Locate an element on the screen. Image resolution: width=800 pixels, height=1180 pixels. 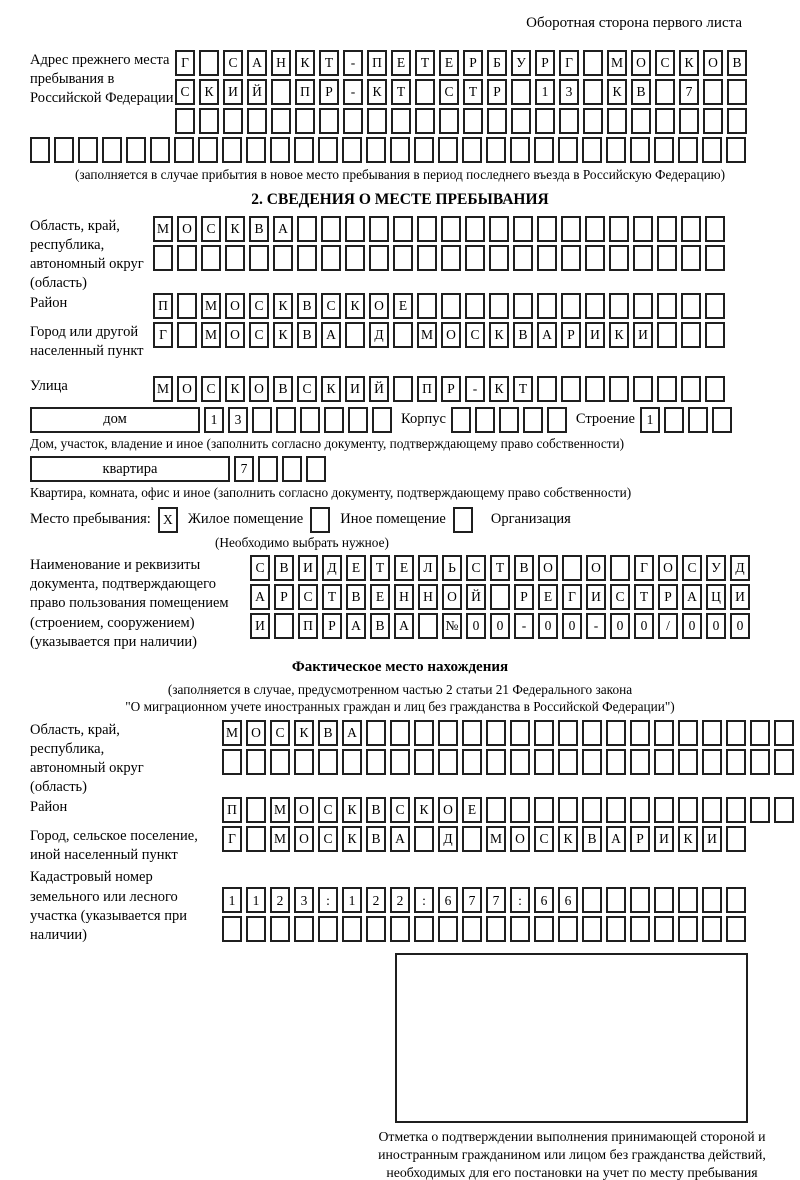
form-cell: Б is located at coordinates (497, 62).